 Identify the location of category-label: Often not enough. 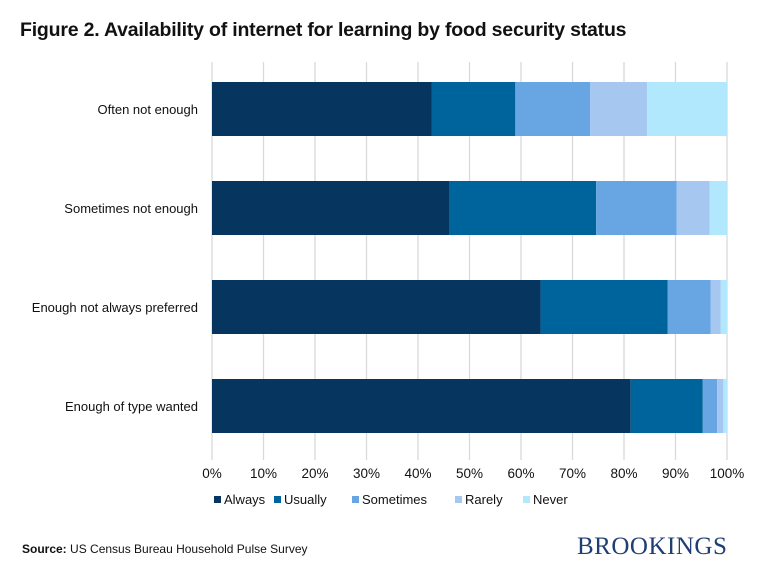
(148, 109).